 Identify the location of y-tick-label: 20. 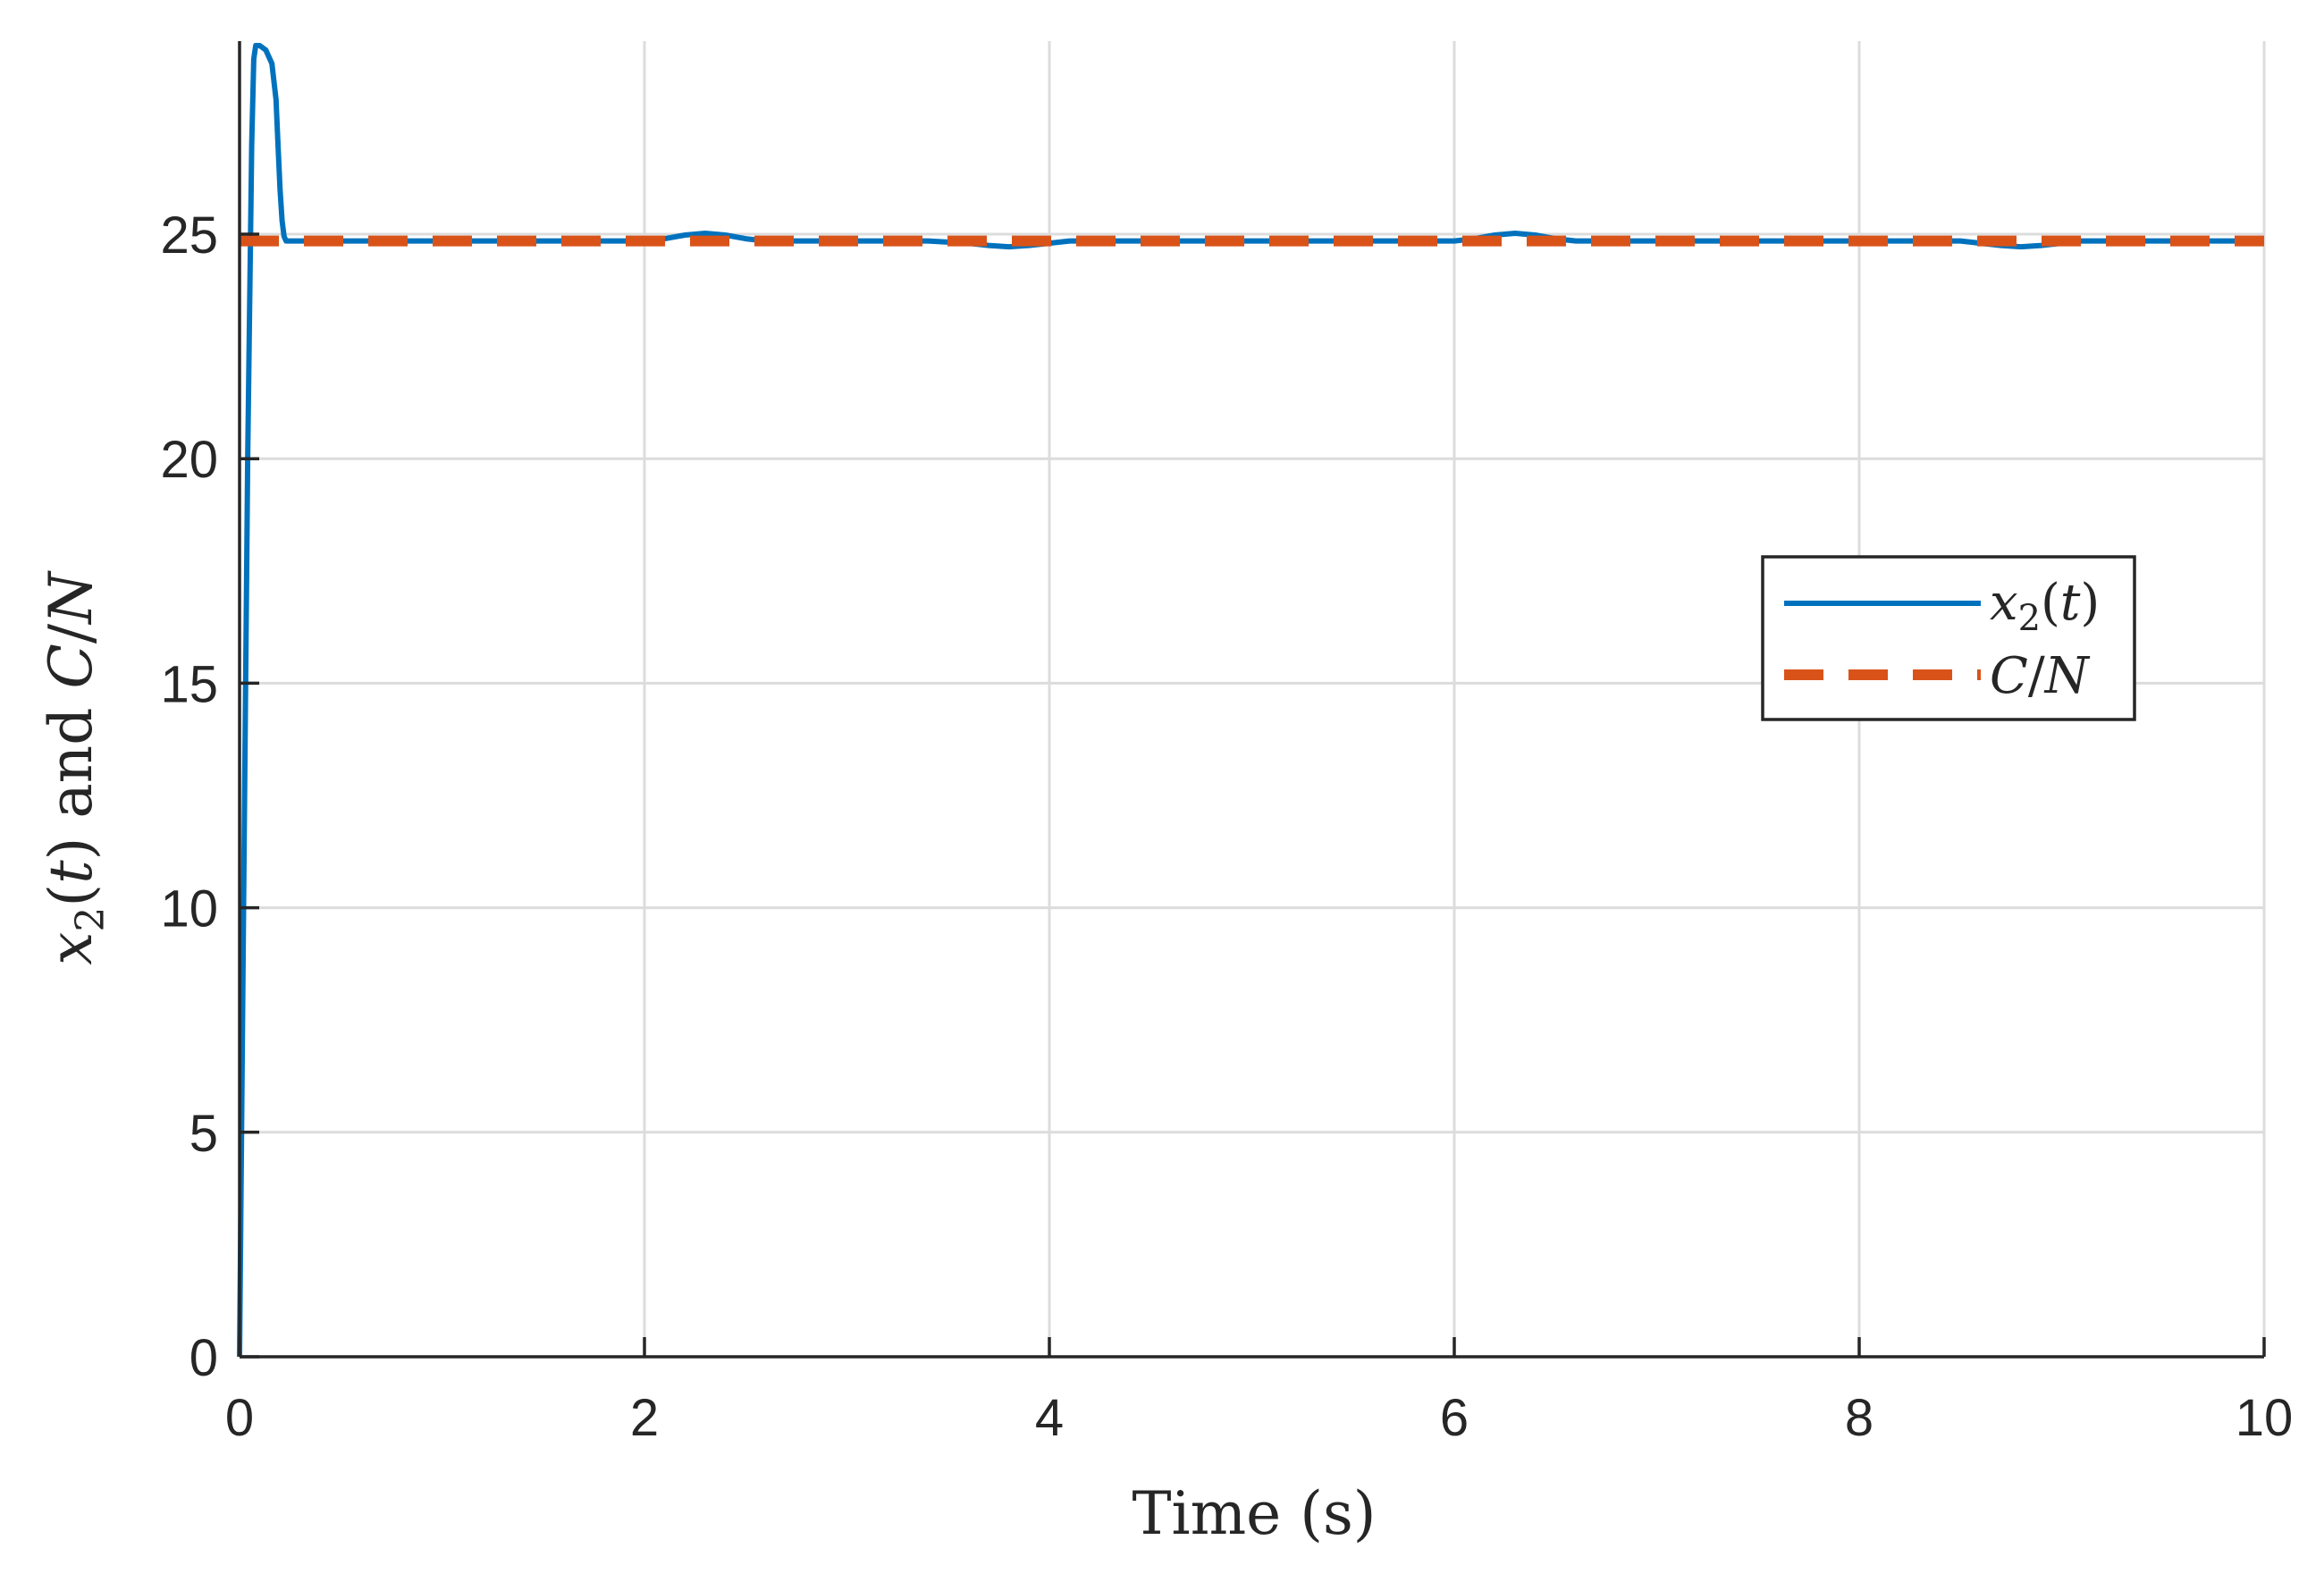
(189, 460).